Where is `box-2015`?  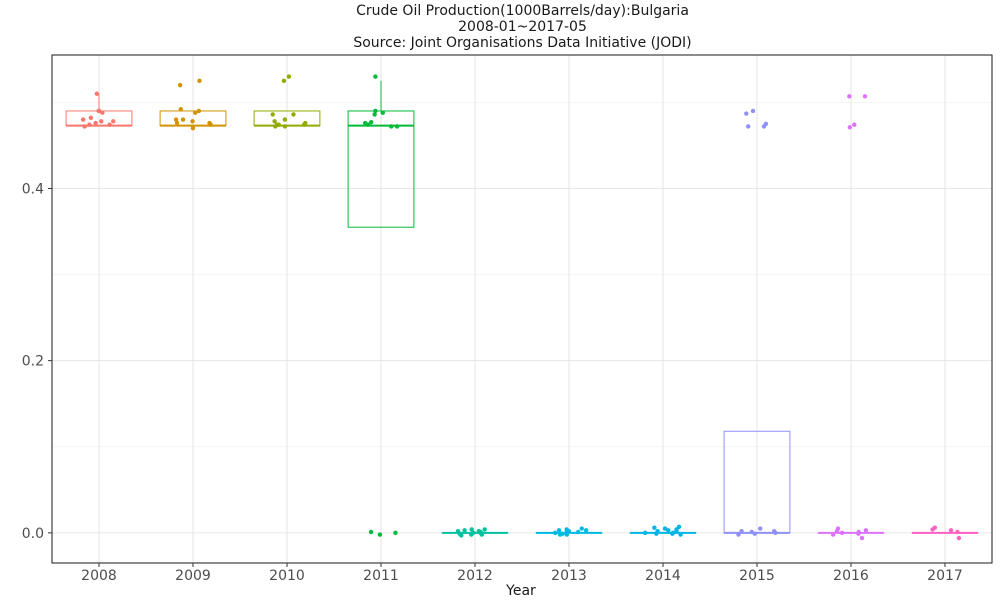 box-2015 is located at coordinates (757, 482).